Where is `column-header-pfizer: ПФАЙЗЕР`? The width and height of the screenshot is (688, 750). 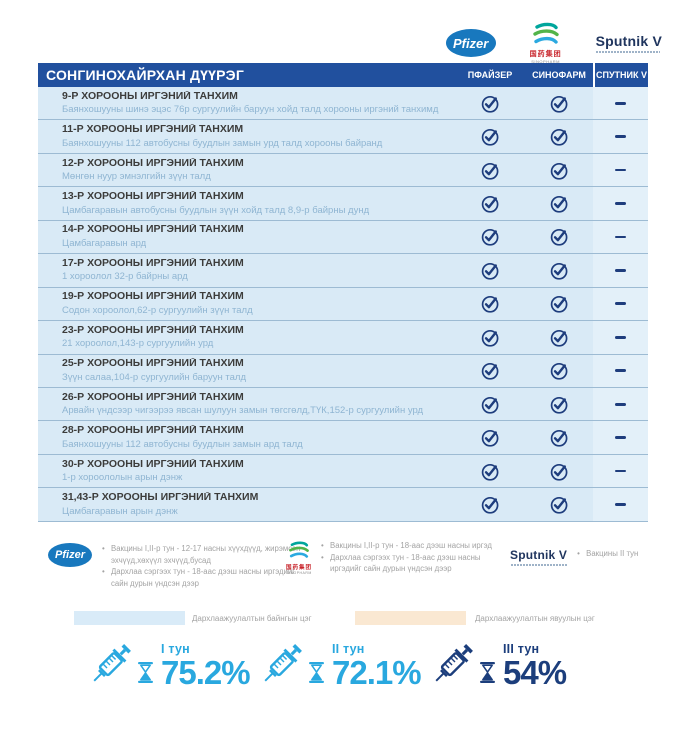 column-header-pfizer: ПФАЙЗЕР is located at coordinates (490, 75).